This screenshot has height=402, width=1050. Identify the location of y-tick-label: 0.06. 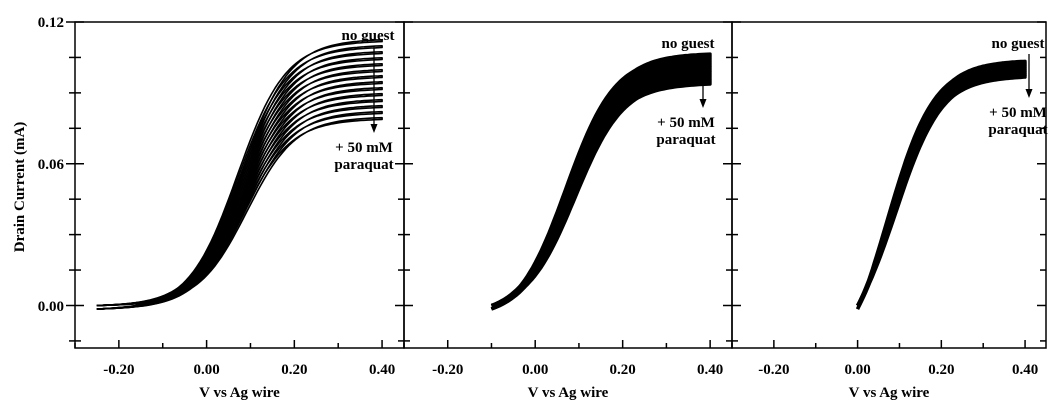
(51, 165).